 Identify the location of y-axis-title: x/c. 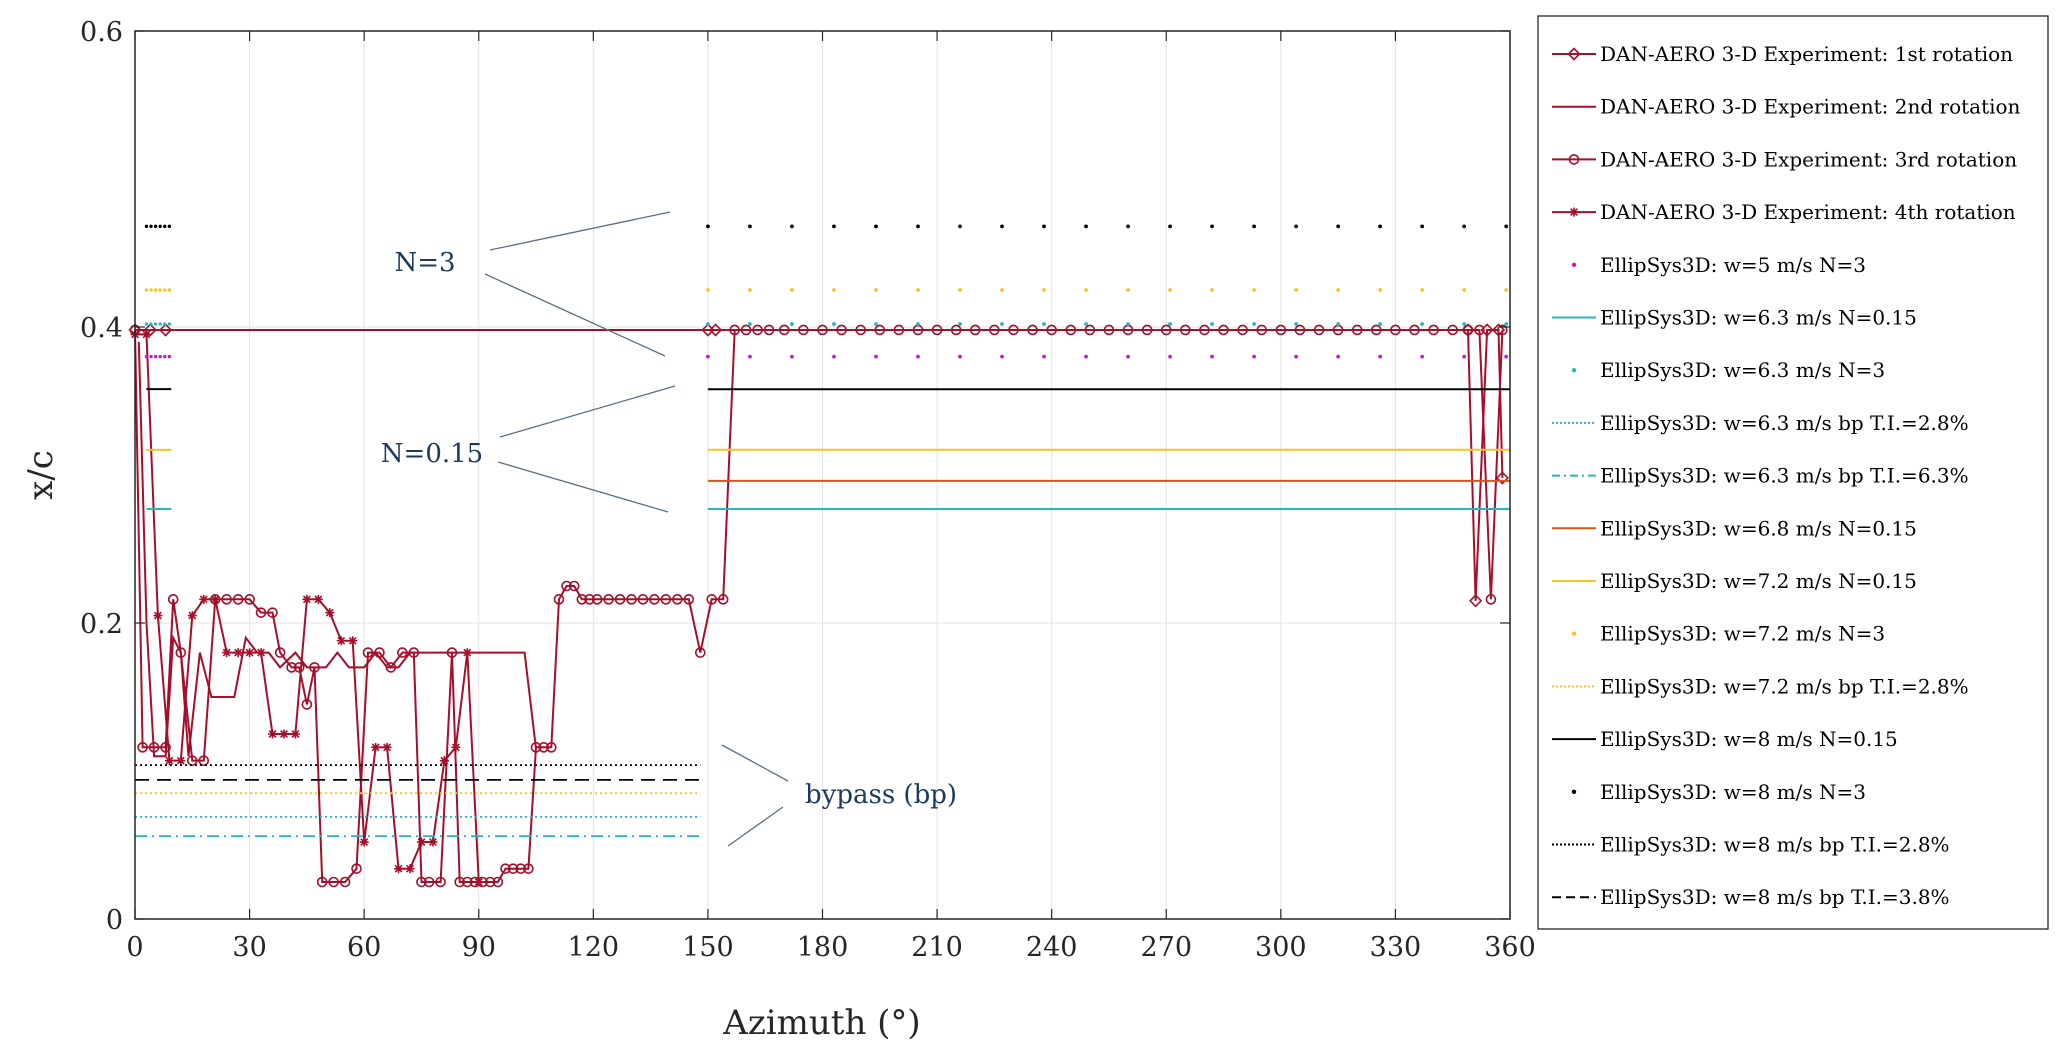
(41, 475).